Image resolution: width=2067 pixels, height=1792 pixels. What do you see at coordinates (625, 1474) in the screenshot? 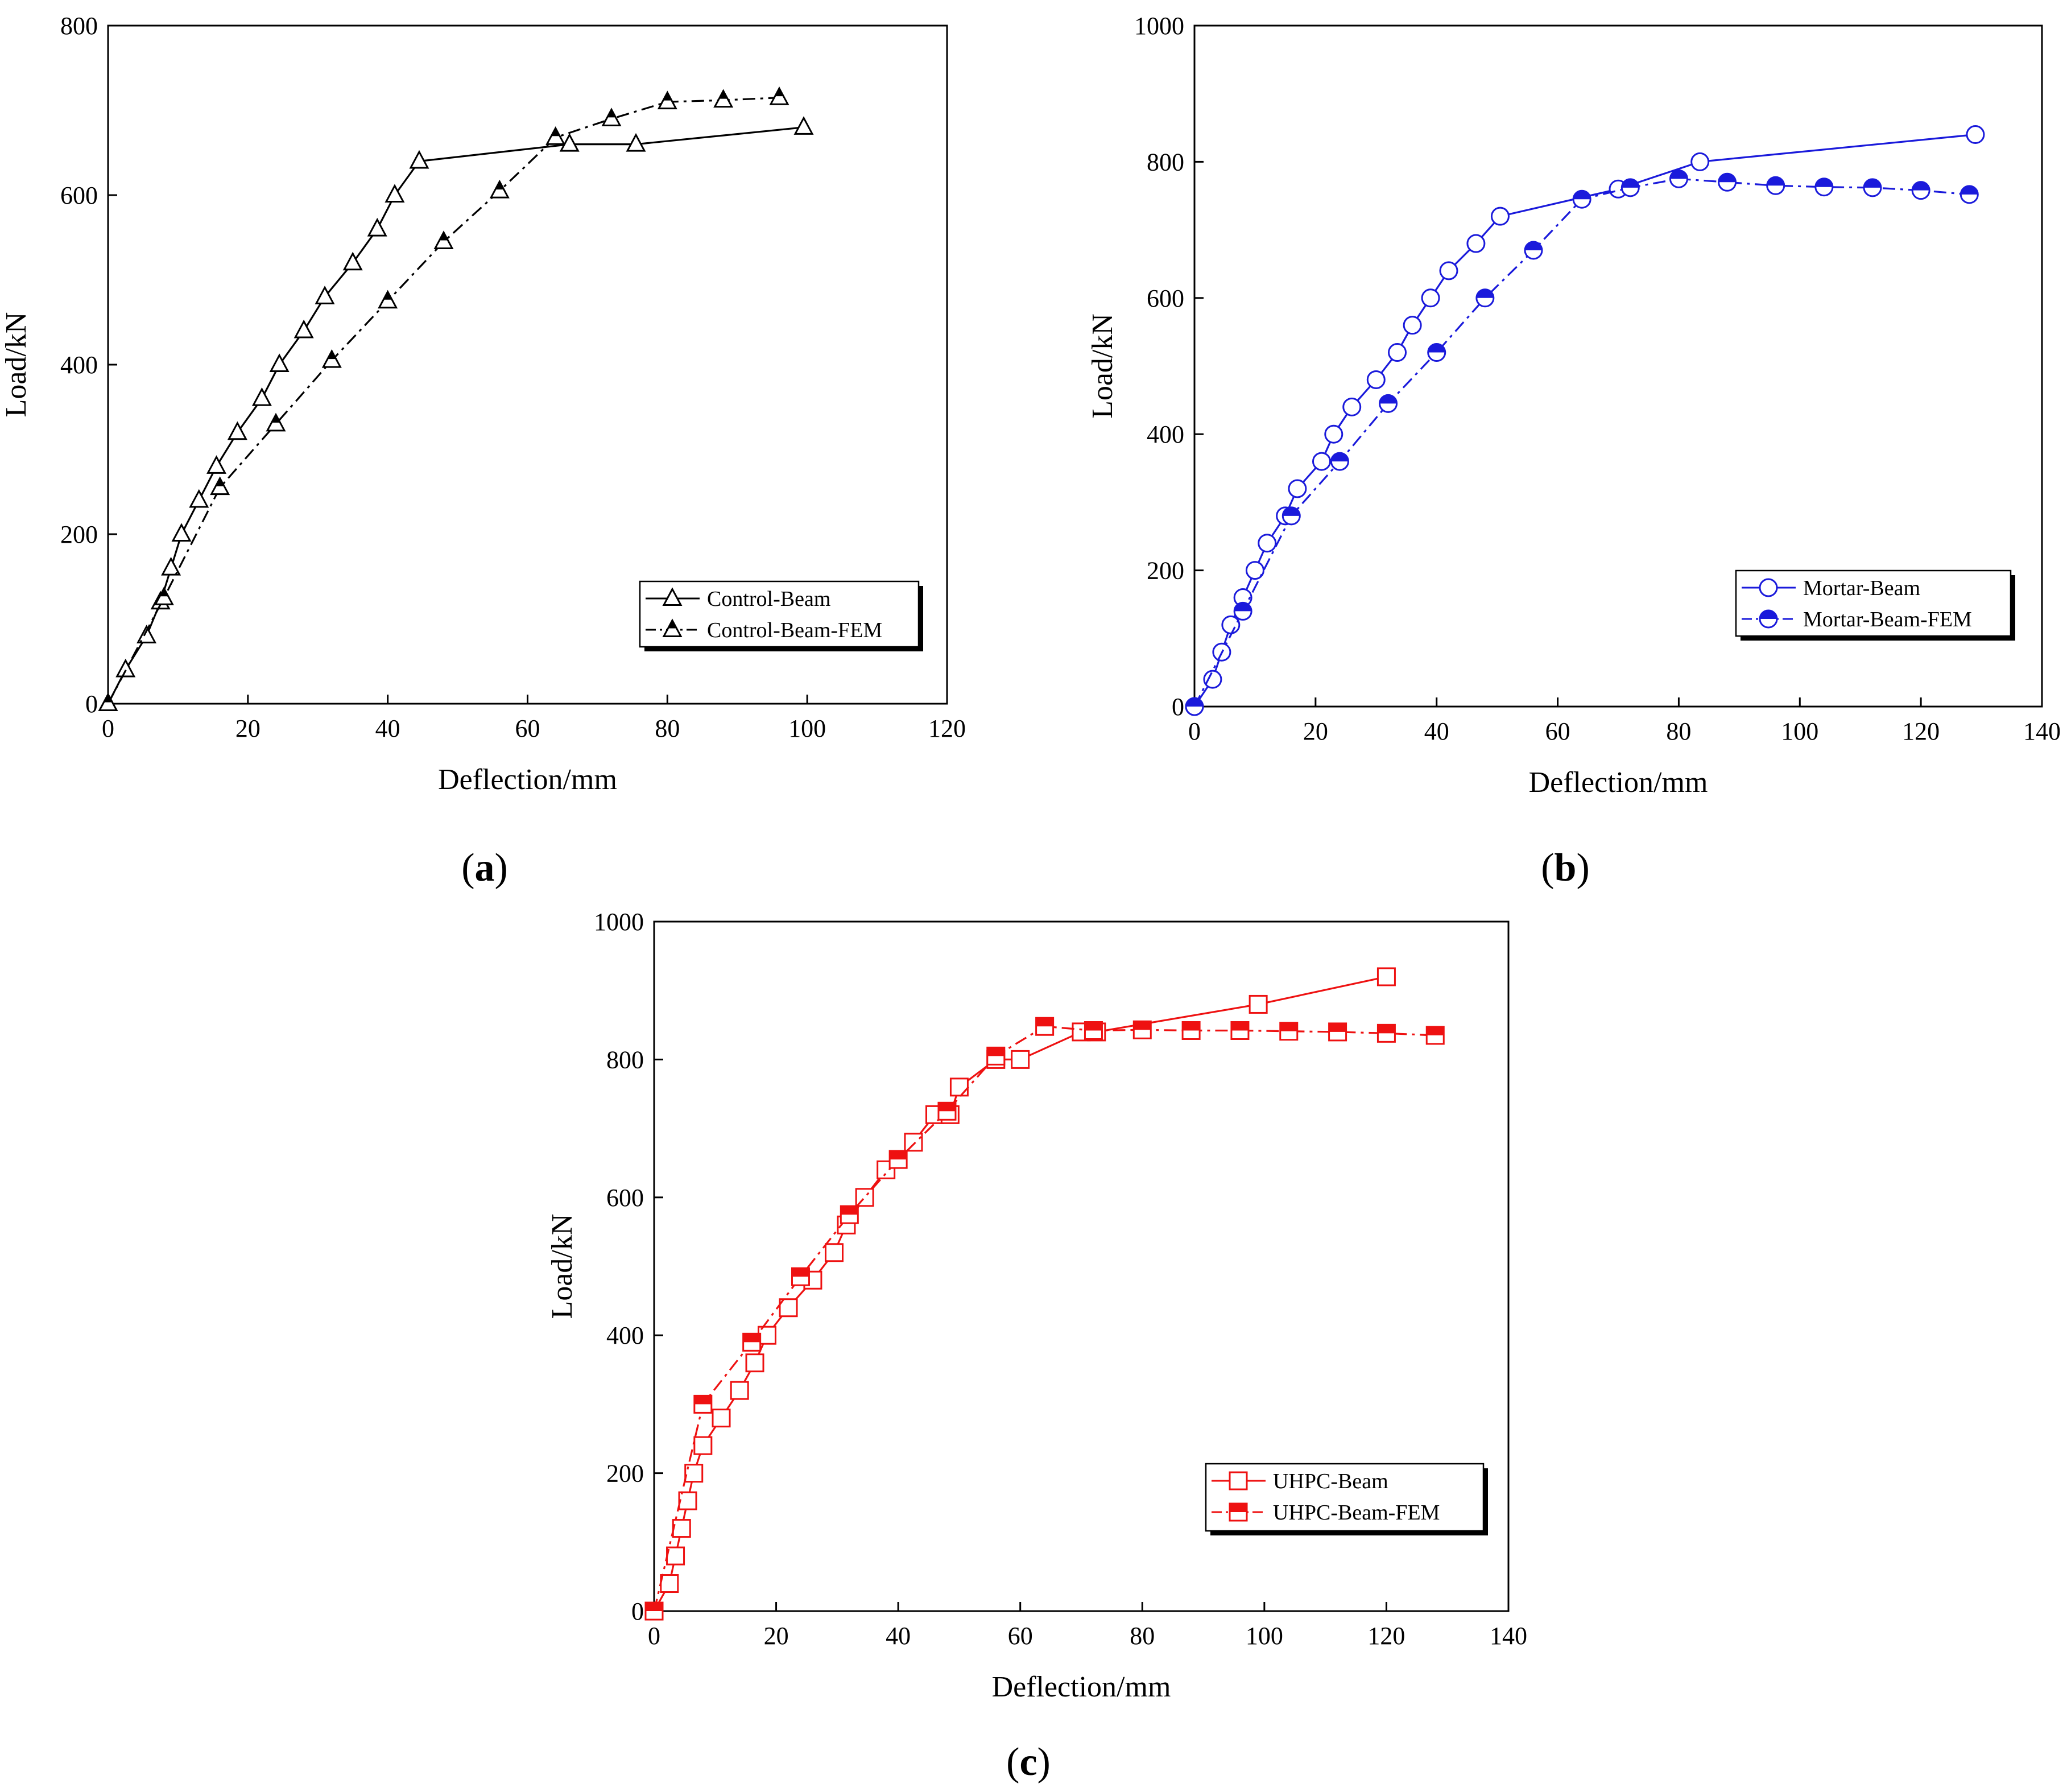
I see `y-tick-label: 200` at bounding box center [625, 1474].